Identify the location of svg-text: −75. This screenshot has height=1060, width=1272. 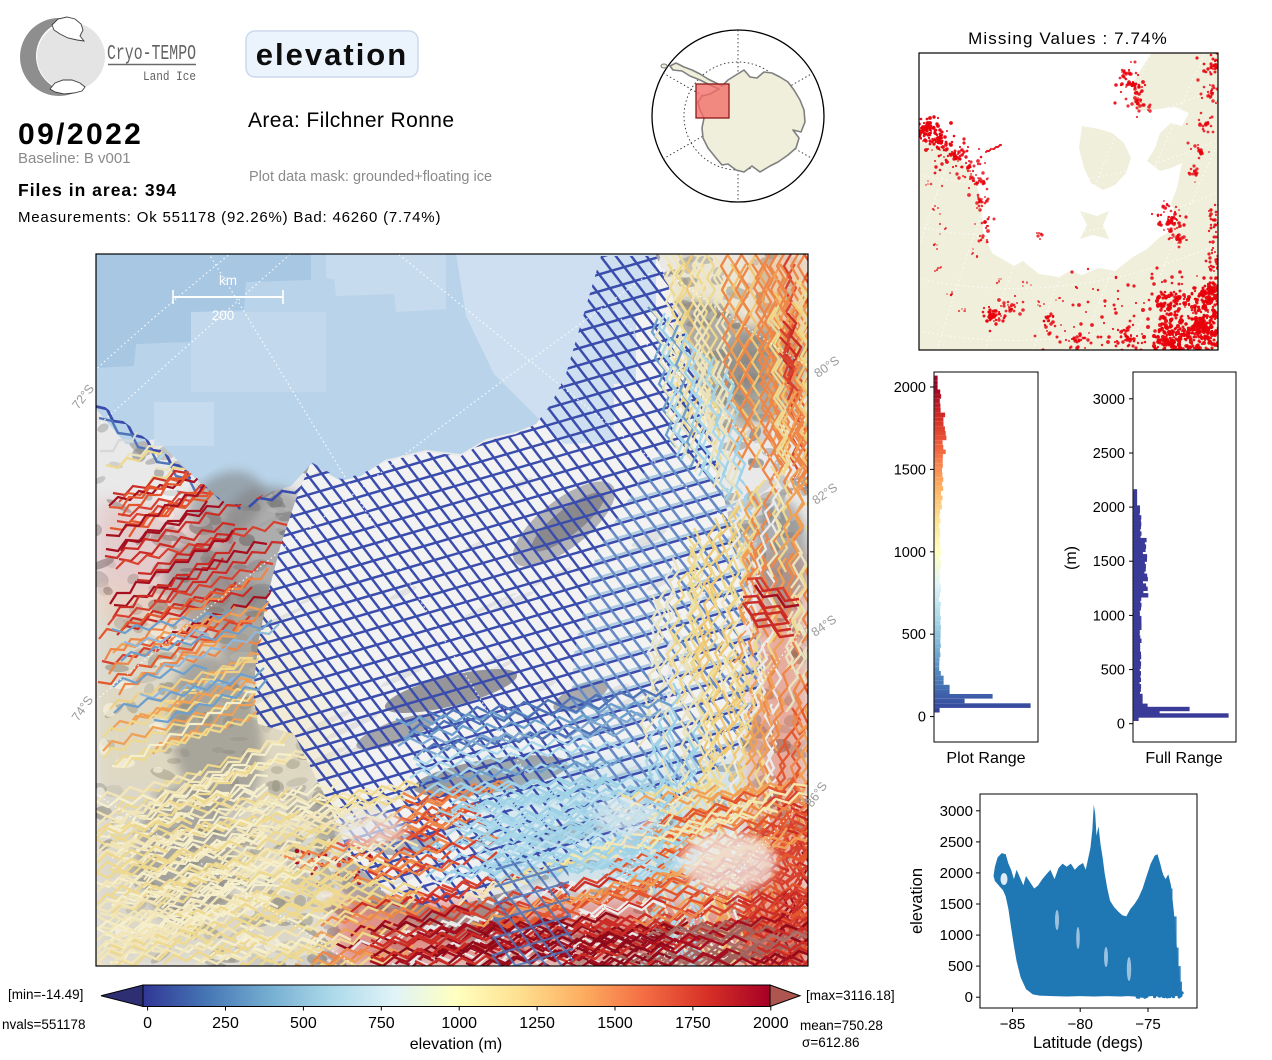
(1147, 1024).